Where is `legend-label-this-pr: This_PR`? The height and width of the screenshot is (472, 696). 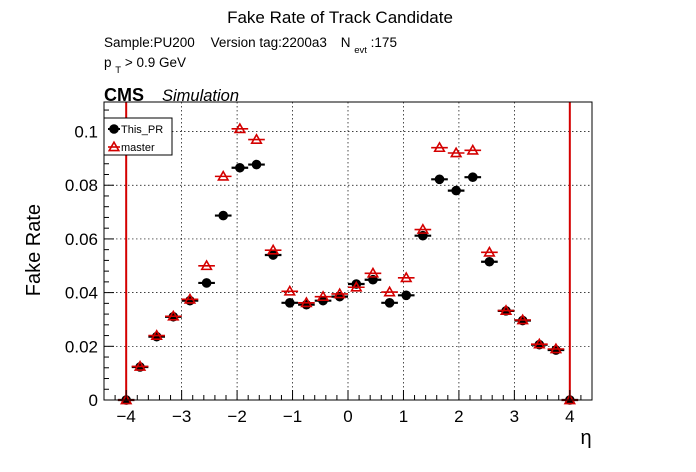 legend-label-this-pr: This_PR is located at coordinates (142, 130).